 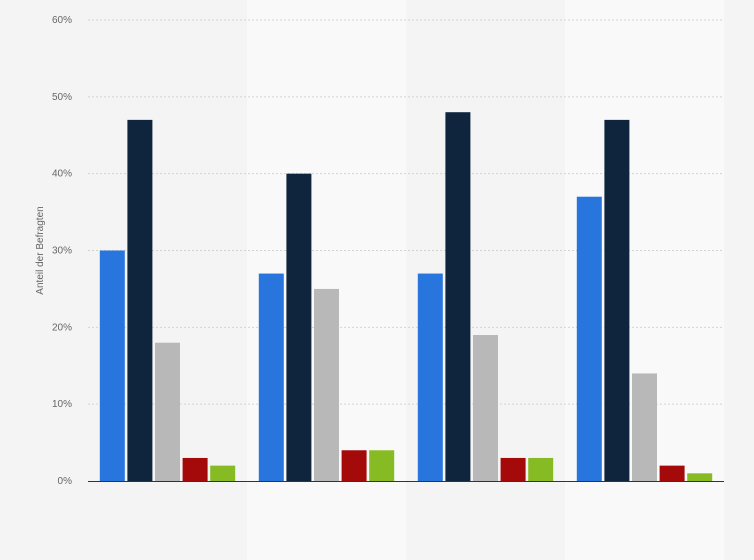 What do you see at coordinates (62, 404) in the screenshot?
I see `y-tick-label: 10%` at bounding box center [62, 404].